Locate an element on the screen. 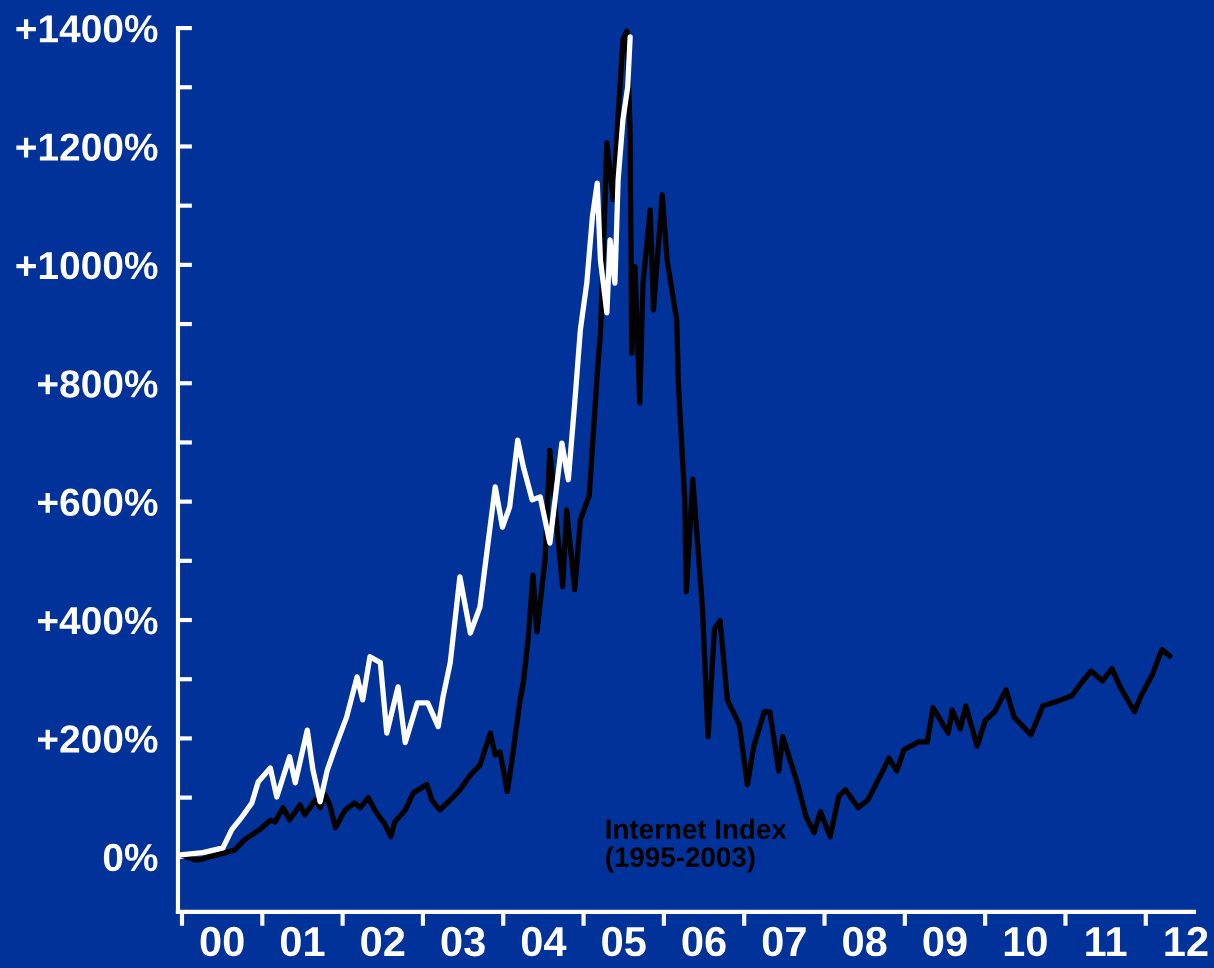 This screenshot has width=1214, height=968. x-tick-label: 11 is located at coordinates (1106, 941).